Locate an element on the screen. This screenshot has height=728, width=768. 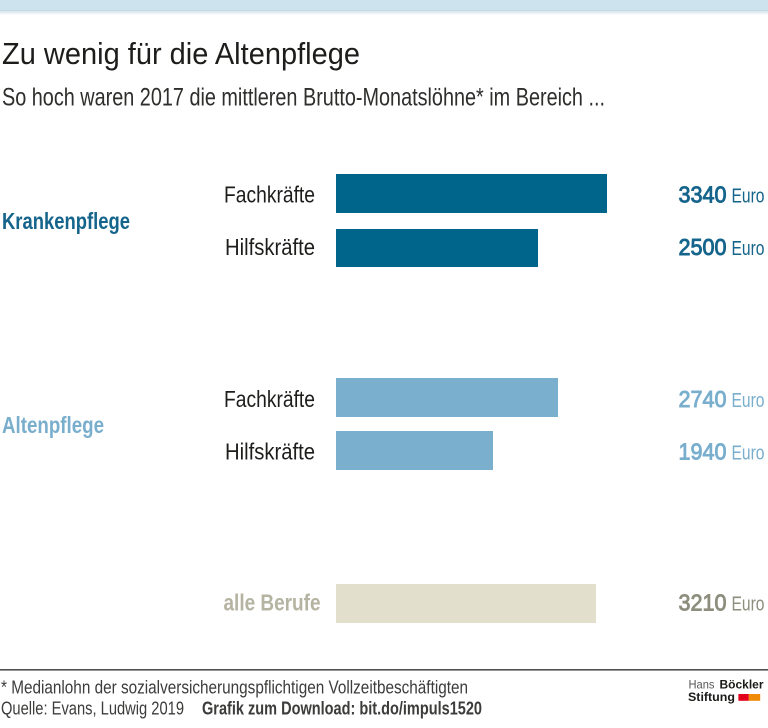
svg-text: Altenpflege is located at coordinates (53, 425).